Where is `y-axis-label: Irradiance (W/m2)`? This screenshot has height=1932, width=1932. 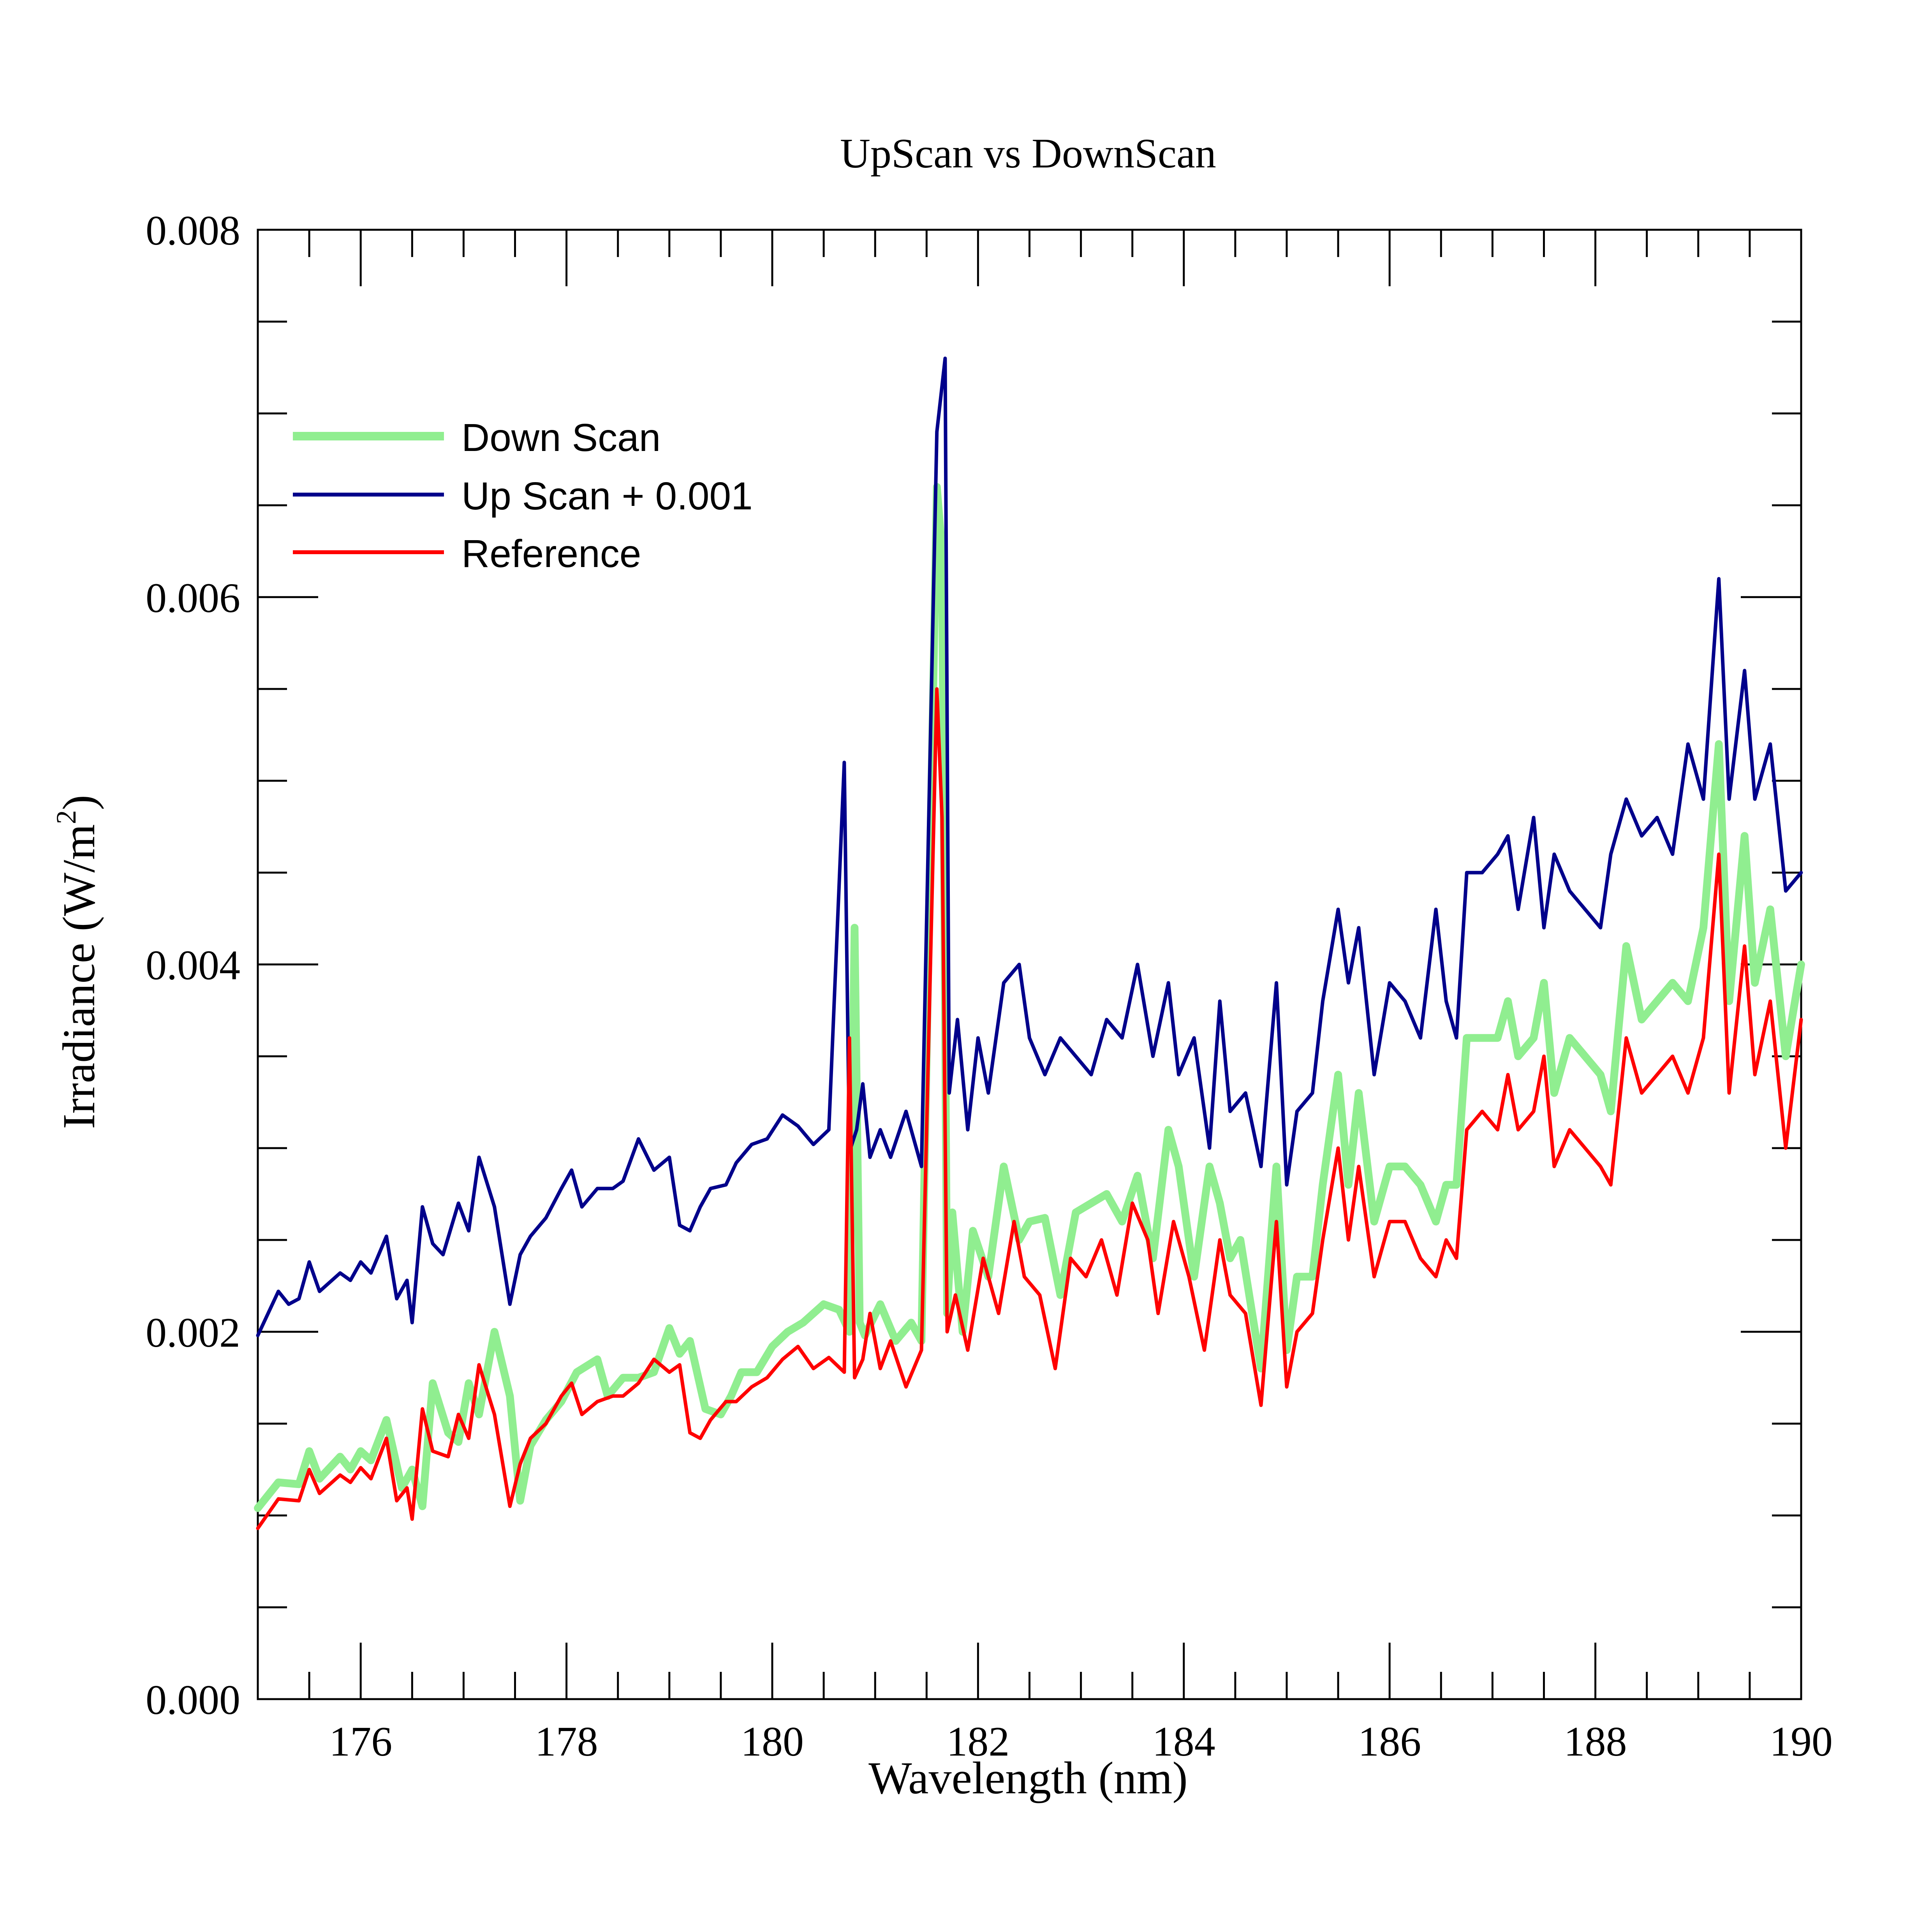 y-axis-label: Irradiance (W/m2) is located at coordinates (77, 962).